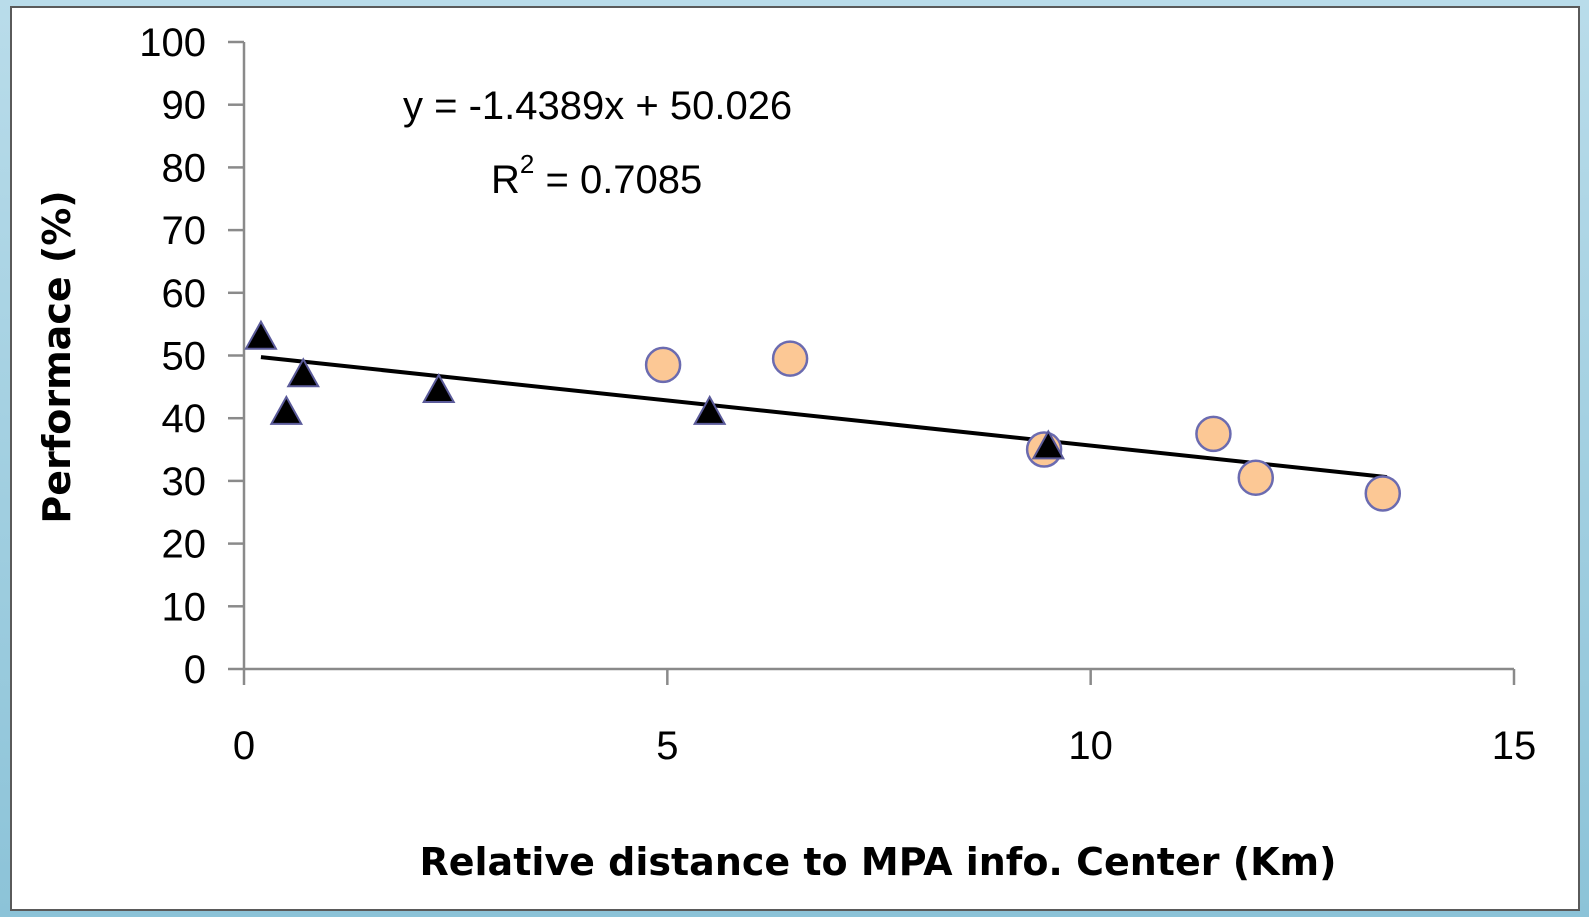 Image resolution: width=1589 pixels, height=917 pixels. What do you see at coordinates (597, 106) in the screenshot?
I see `equation-label: y = -1.4389x + 50.026` at bounding box center [597, 106].